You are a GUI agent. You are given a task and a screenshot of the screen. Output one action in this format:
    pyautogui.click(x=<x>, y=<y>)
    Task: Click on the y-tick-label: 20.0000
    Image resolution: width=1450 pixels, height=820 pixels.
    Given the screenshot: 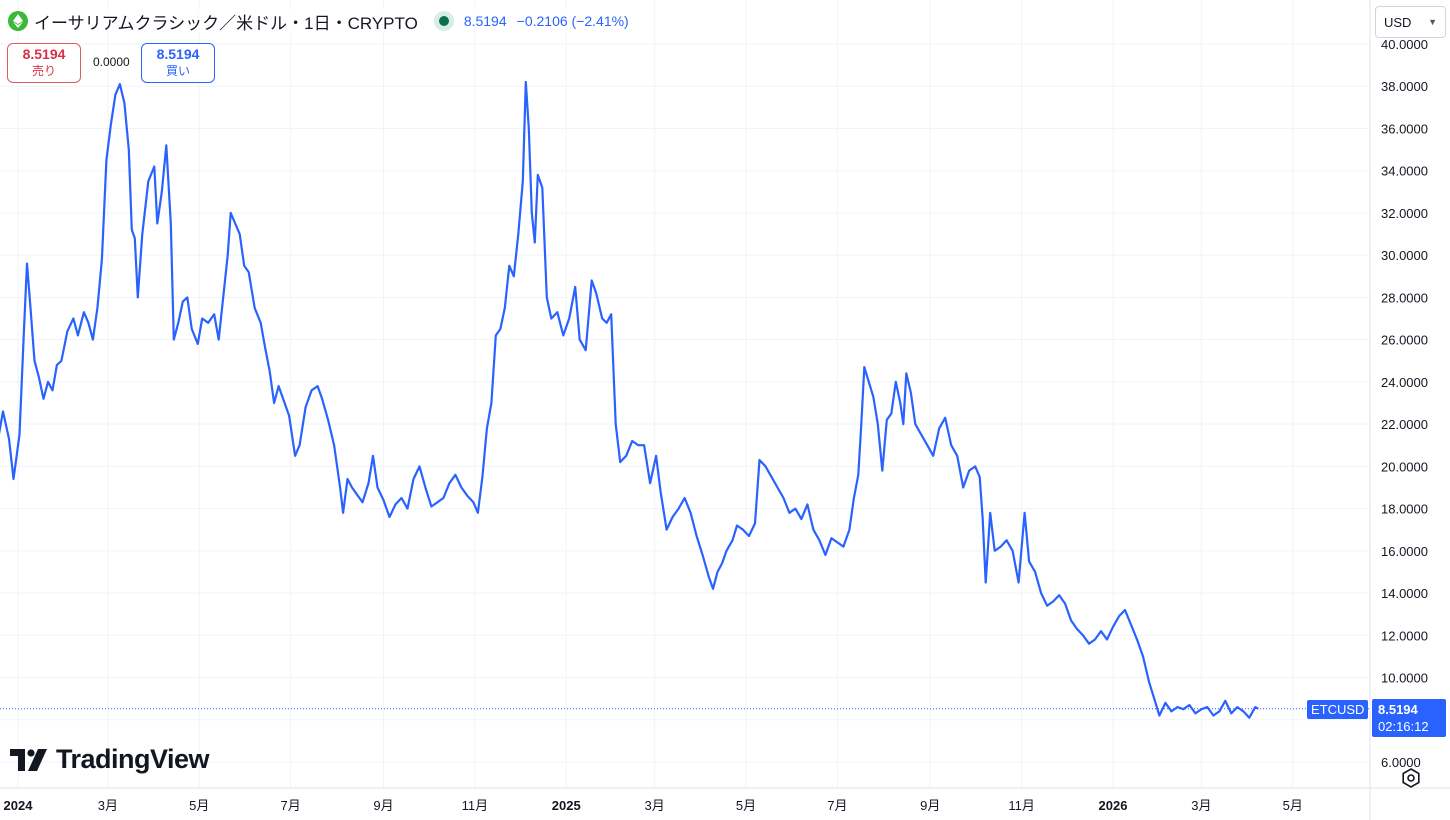 What is the action you would take?
    pyautogui.click(x=1404, y=466)
    